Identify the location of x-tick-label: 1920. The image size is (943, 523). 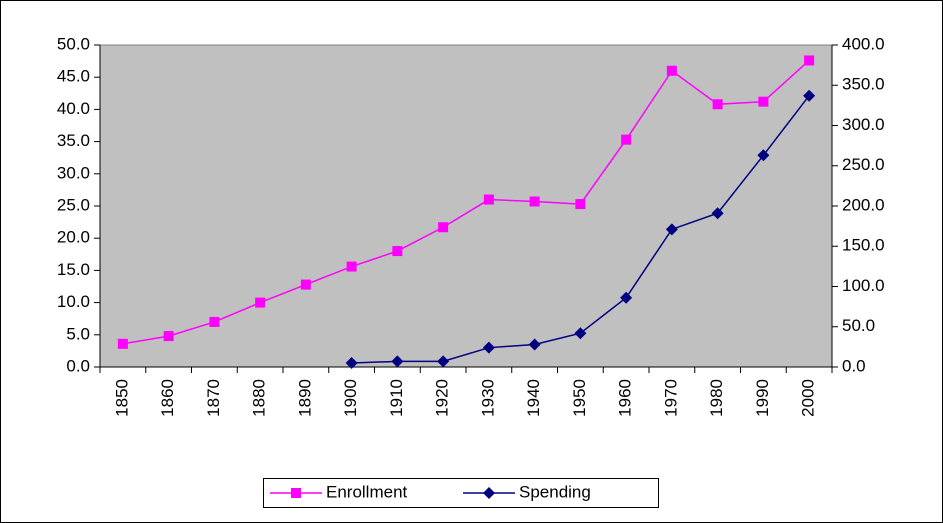
(442, 398).